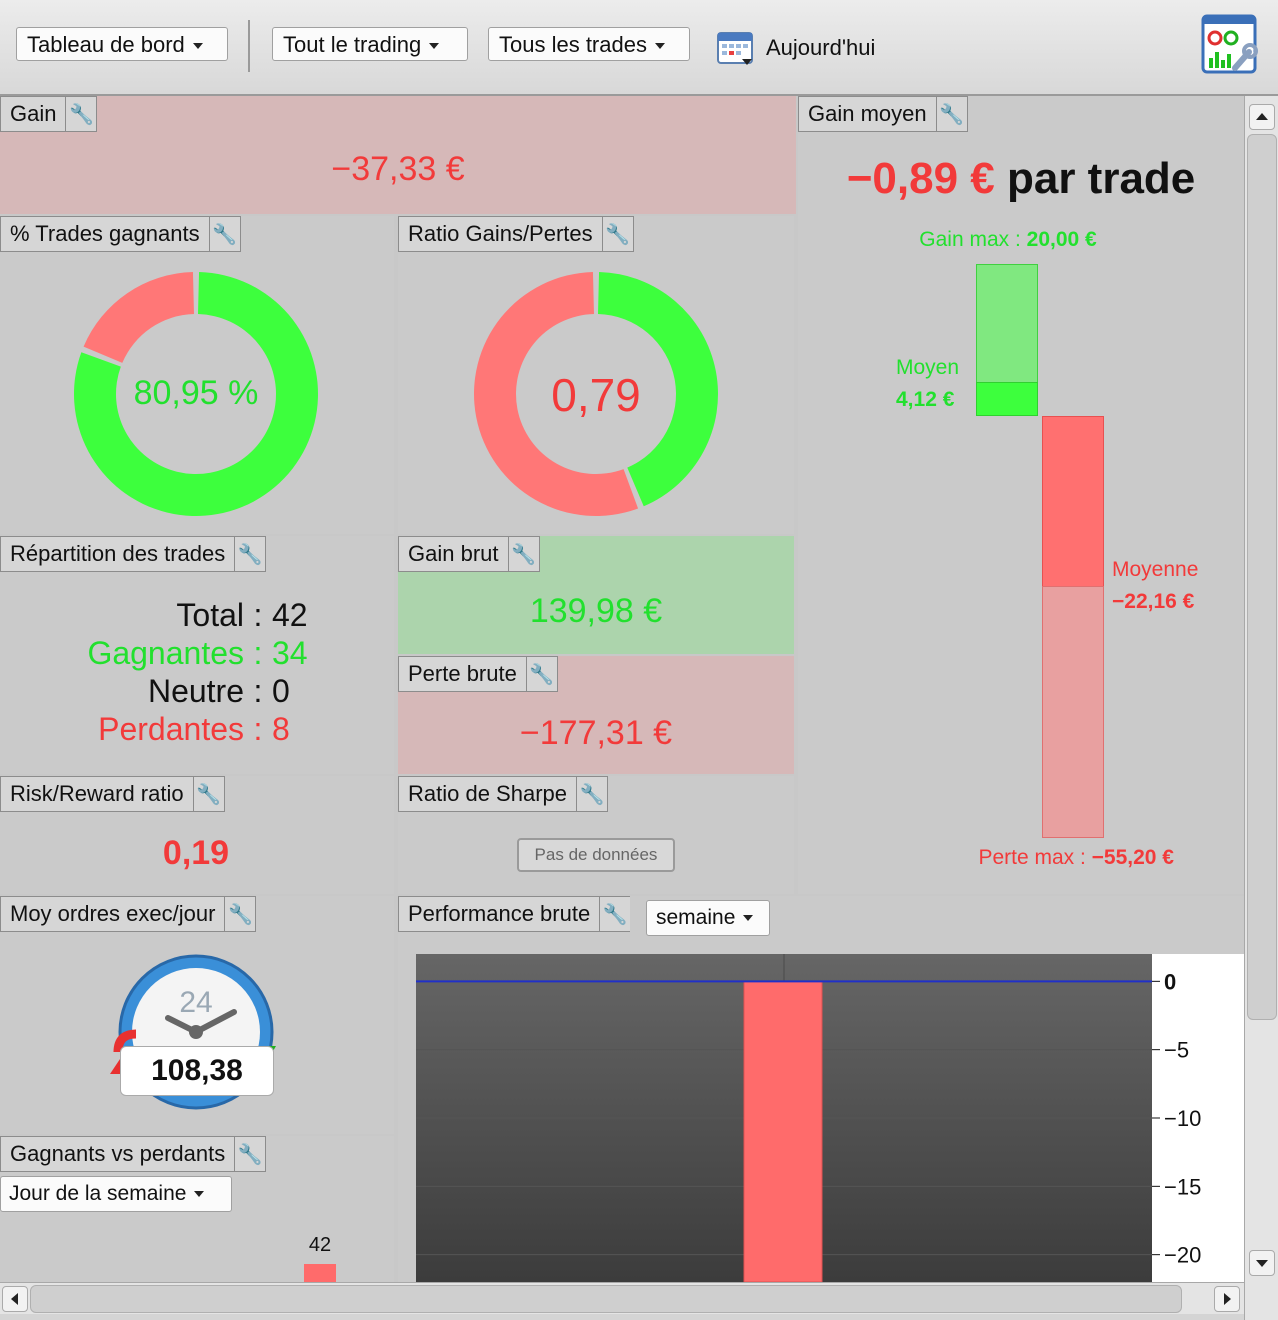 This screenshot has height=1320, width=1278. I want to click on perte-brute-title: Perte brute 🔧, so click(478, 674).